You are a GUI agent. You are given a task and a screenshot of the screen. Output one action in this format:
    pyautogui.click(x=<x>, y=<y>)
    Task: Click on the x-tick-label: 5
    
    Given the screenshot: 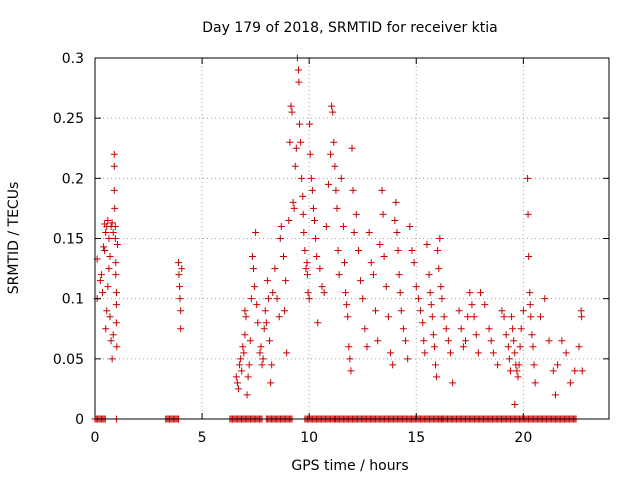 What is the action you would take?
    pyautogui.click(x=202, y=438)
    